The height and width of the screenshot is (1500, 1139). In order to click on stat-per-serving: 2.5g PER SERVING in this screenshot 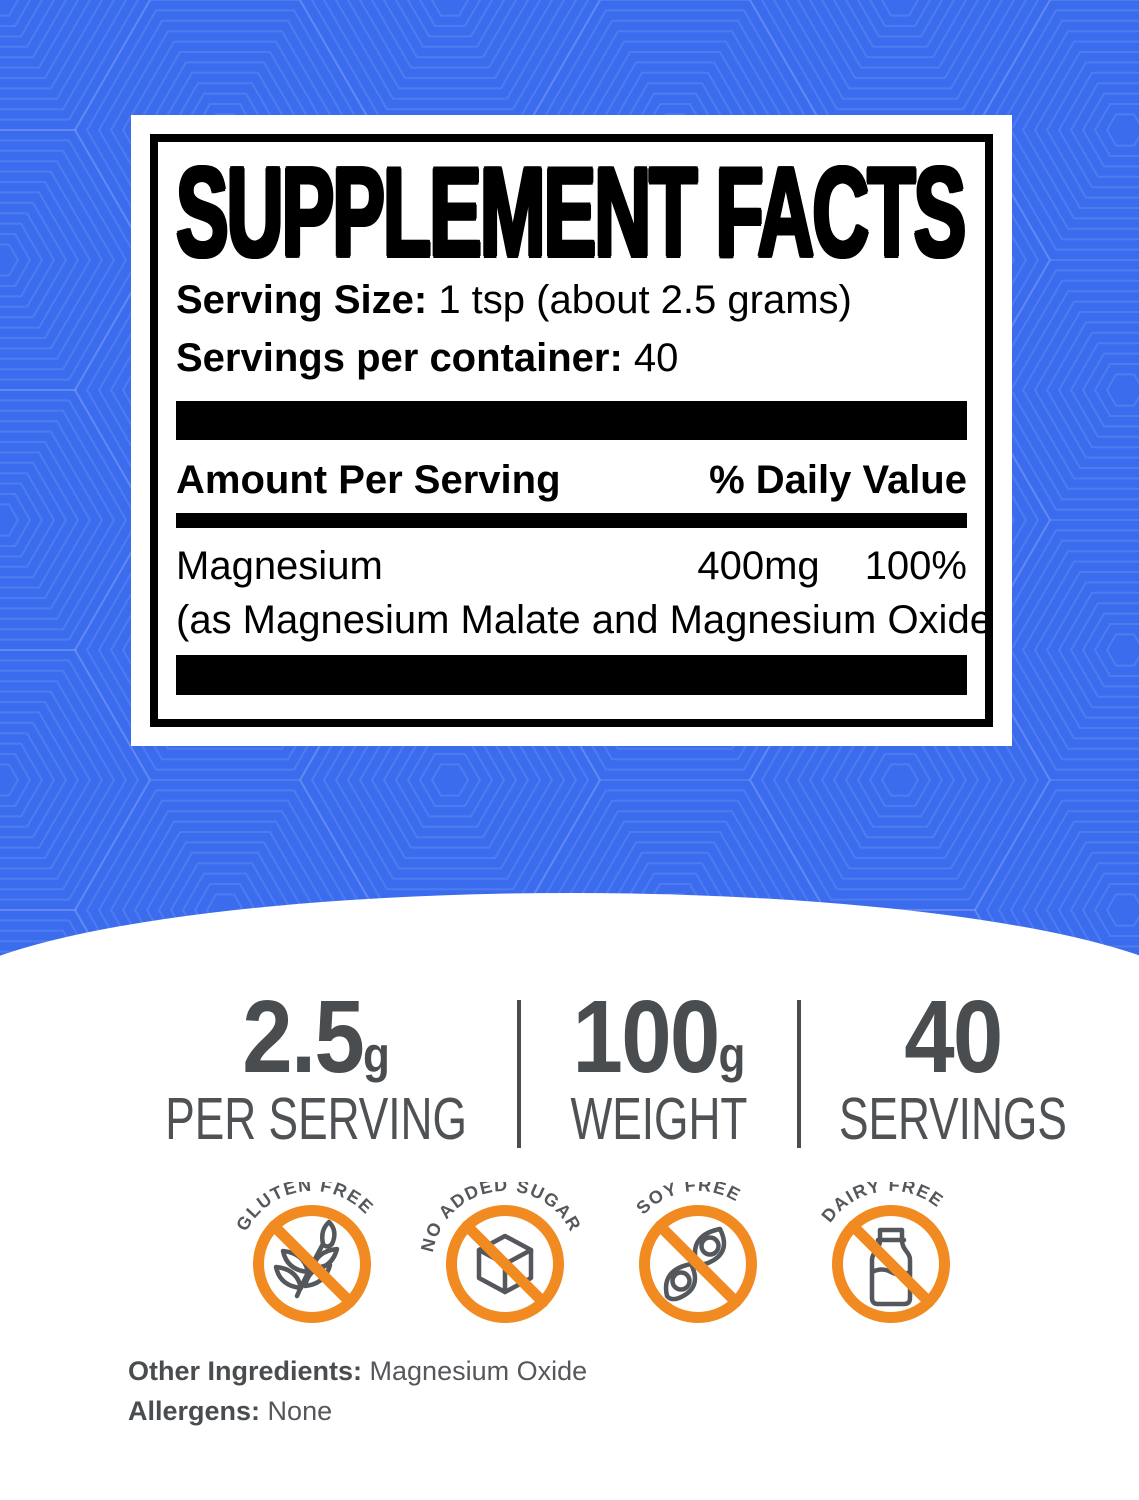, I will do `click(316, 1067)`.